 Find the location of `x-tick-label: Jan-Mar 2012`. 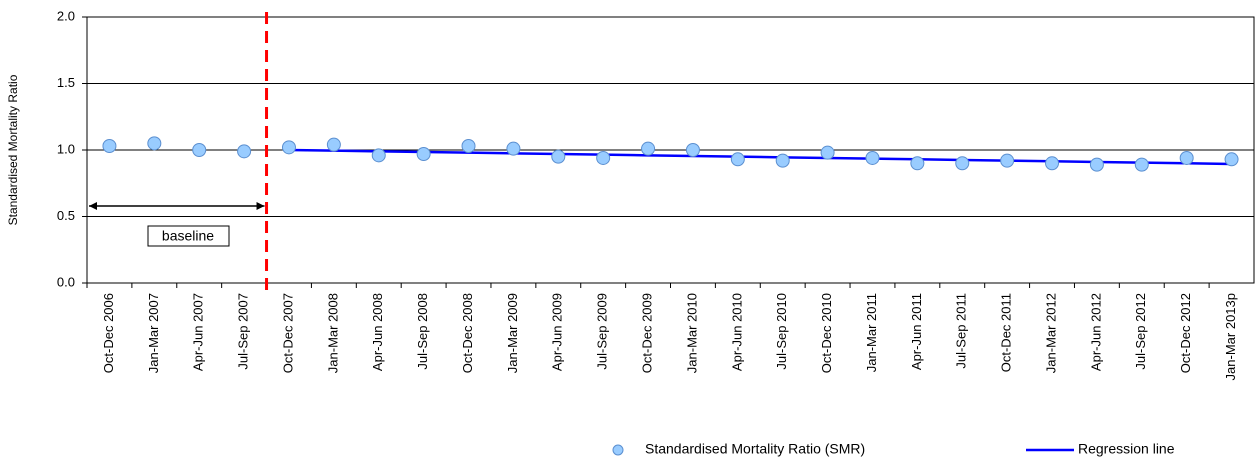

x-tick-label: Jan-Mar 2012 is located at coordinates (1050, 333).